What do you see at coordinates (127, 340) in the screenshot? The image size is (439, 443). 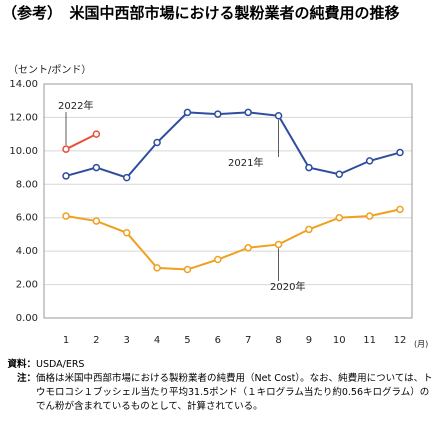 I see `x-tick-label: 3` at bounding box center [127, 340].